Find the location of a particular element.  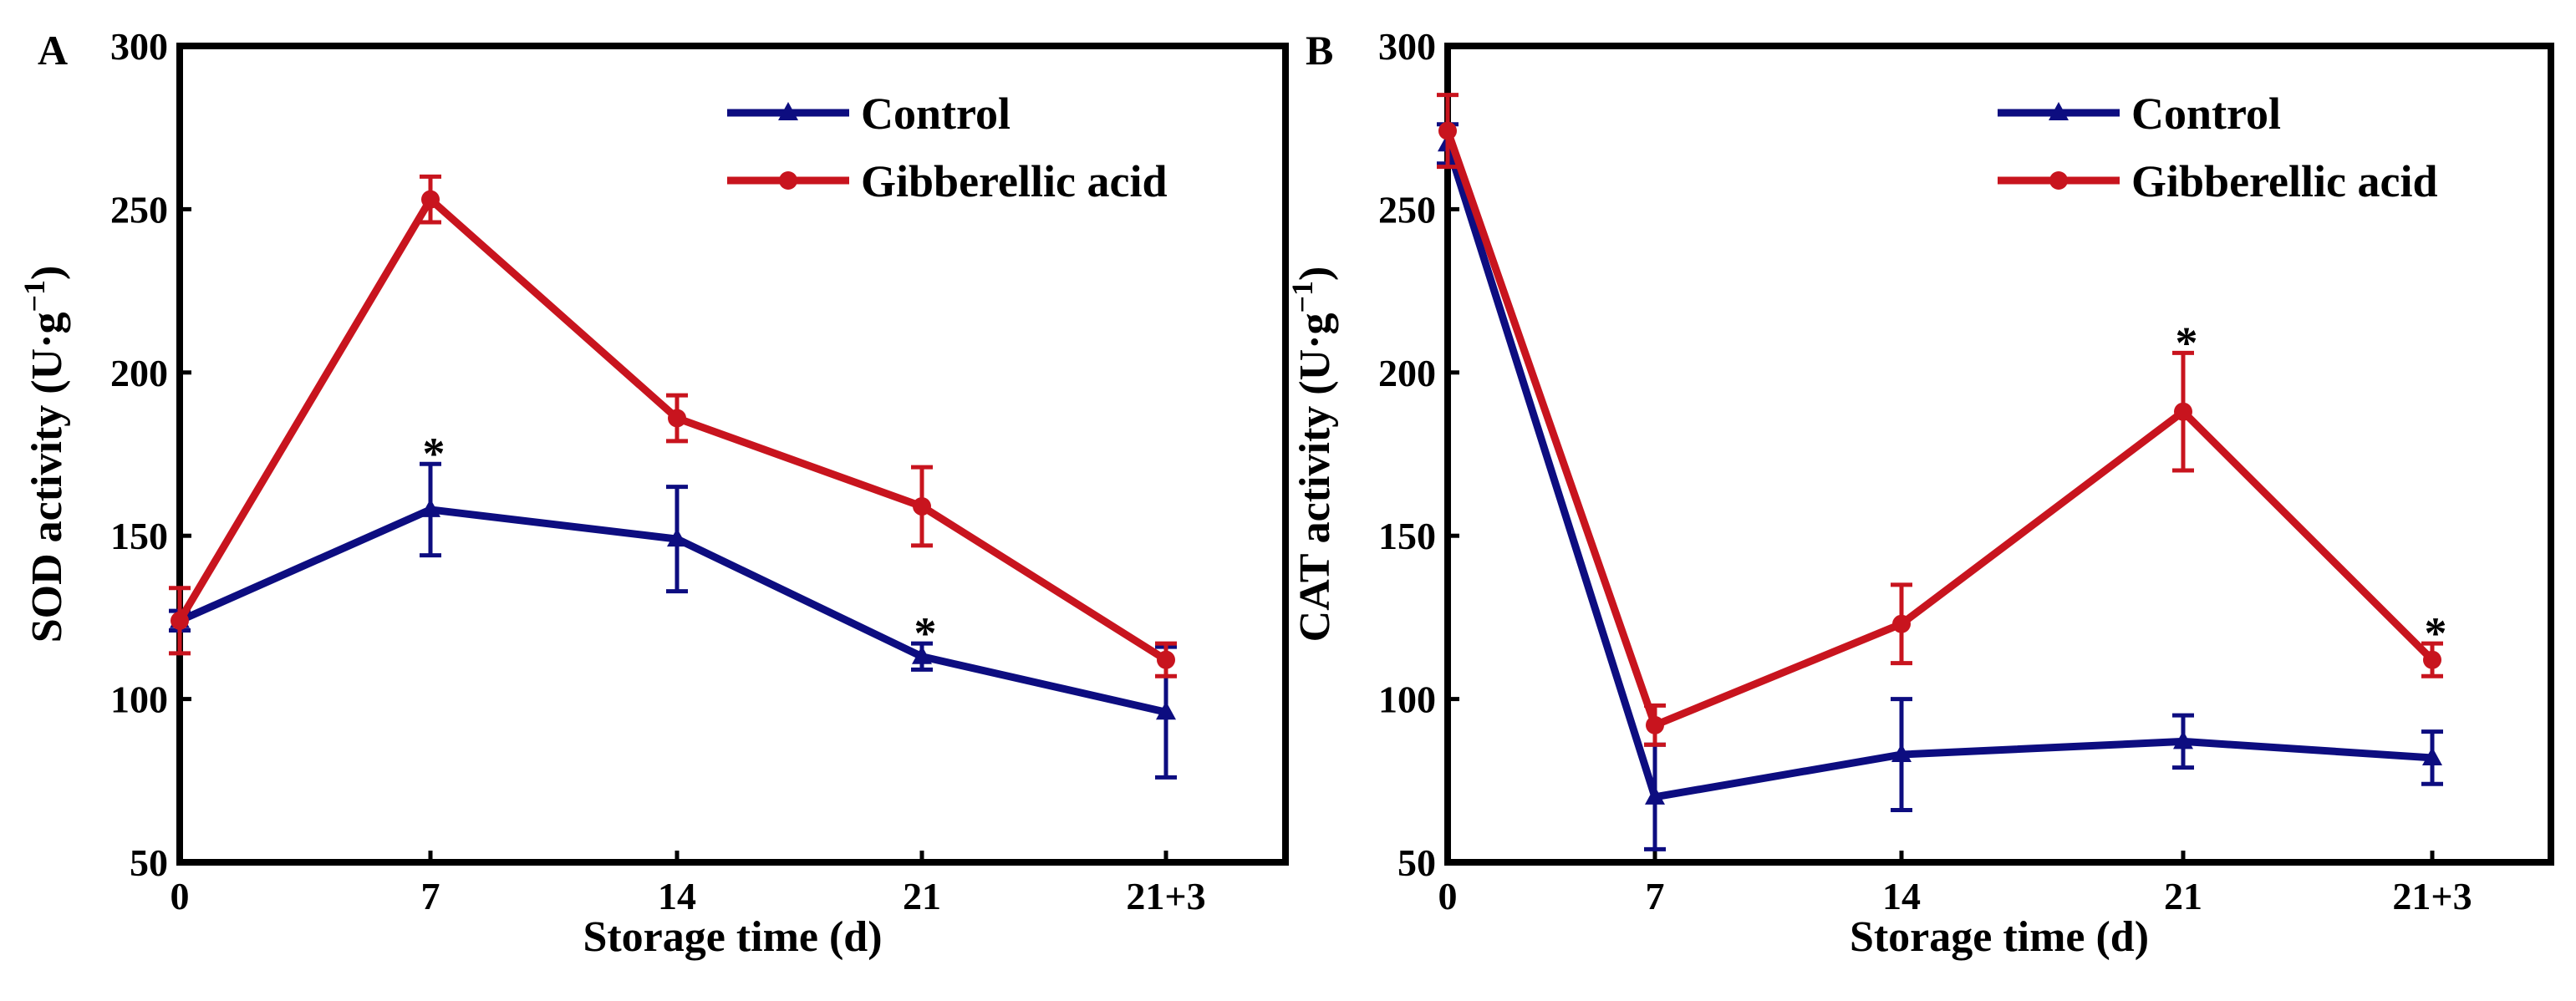

y-axis-title-main: SOD activity (U·g is located at coordinates (47, 477).